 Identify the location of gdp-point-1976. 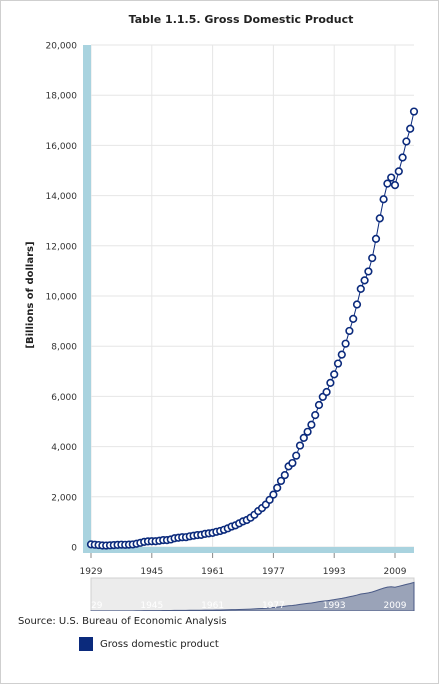
(269, 499).